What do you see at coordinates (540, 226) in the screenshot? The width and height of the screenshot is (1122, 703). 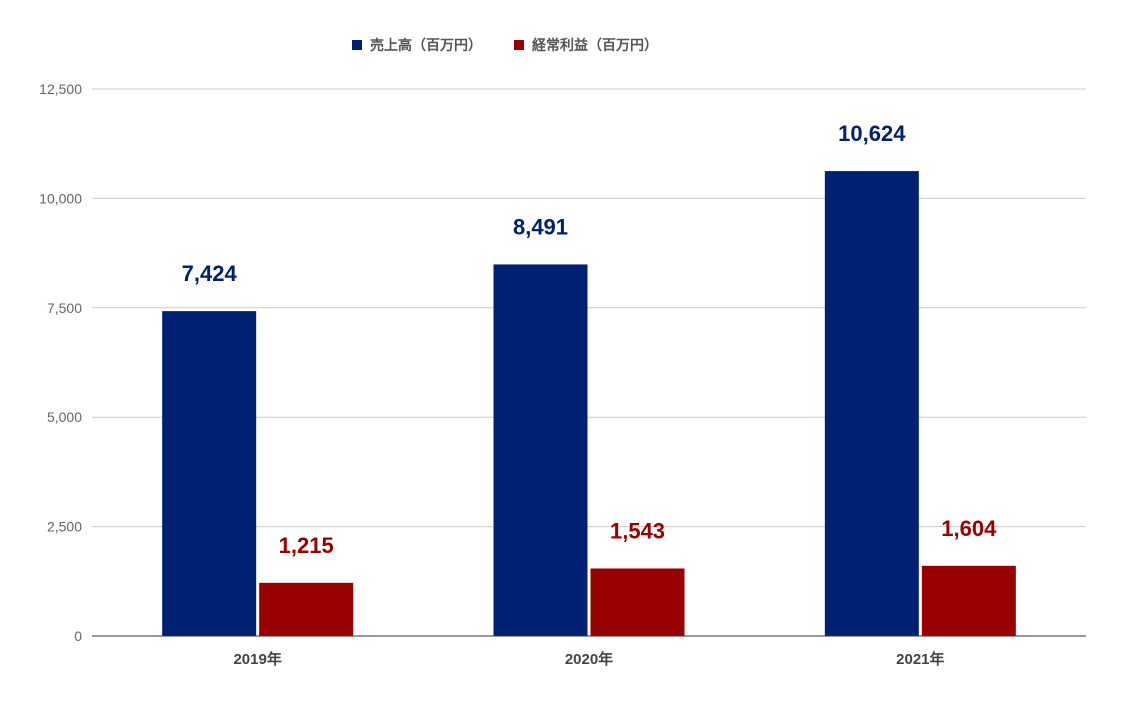 I see `data-label-sales-1: 8,491` at bounding box center [540, 226].